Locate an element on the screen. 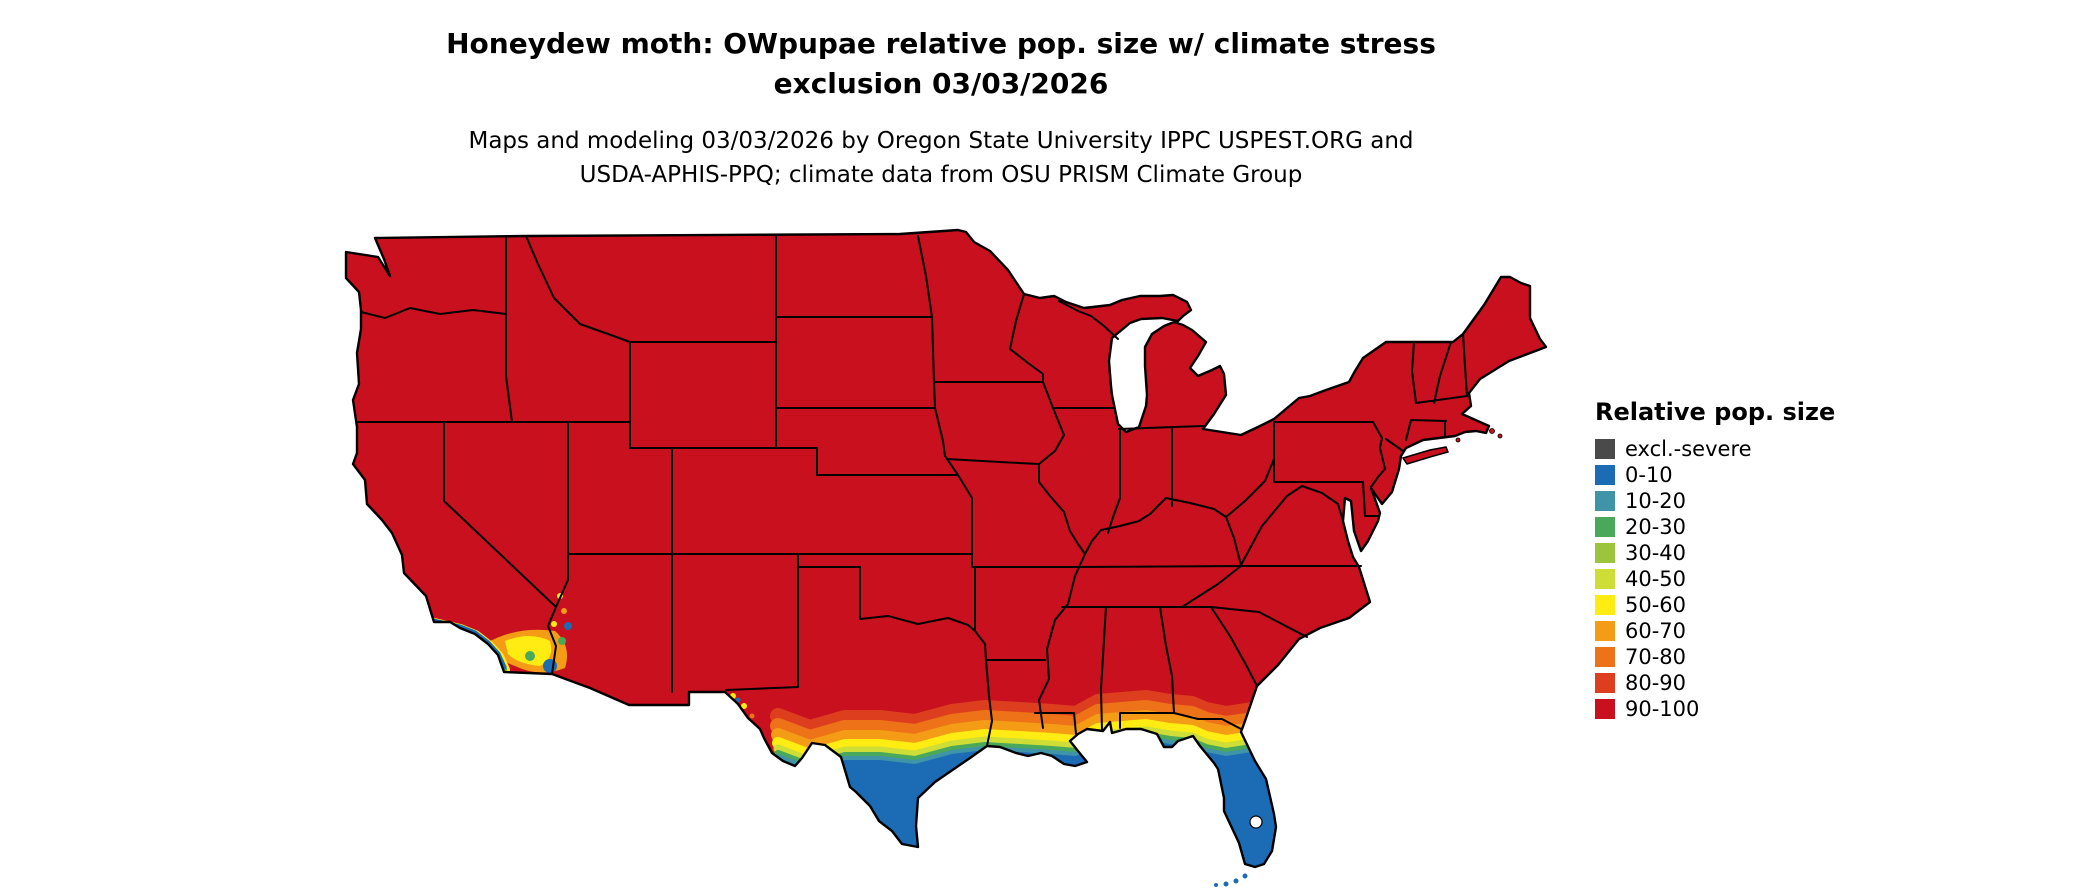 Image resolution: width=2100 pixels, height=892 pixels. long-island is located at coordinates (1425, 455).